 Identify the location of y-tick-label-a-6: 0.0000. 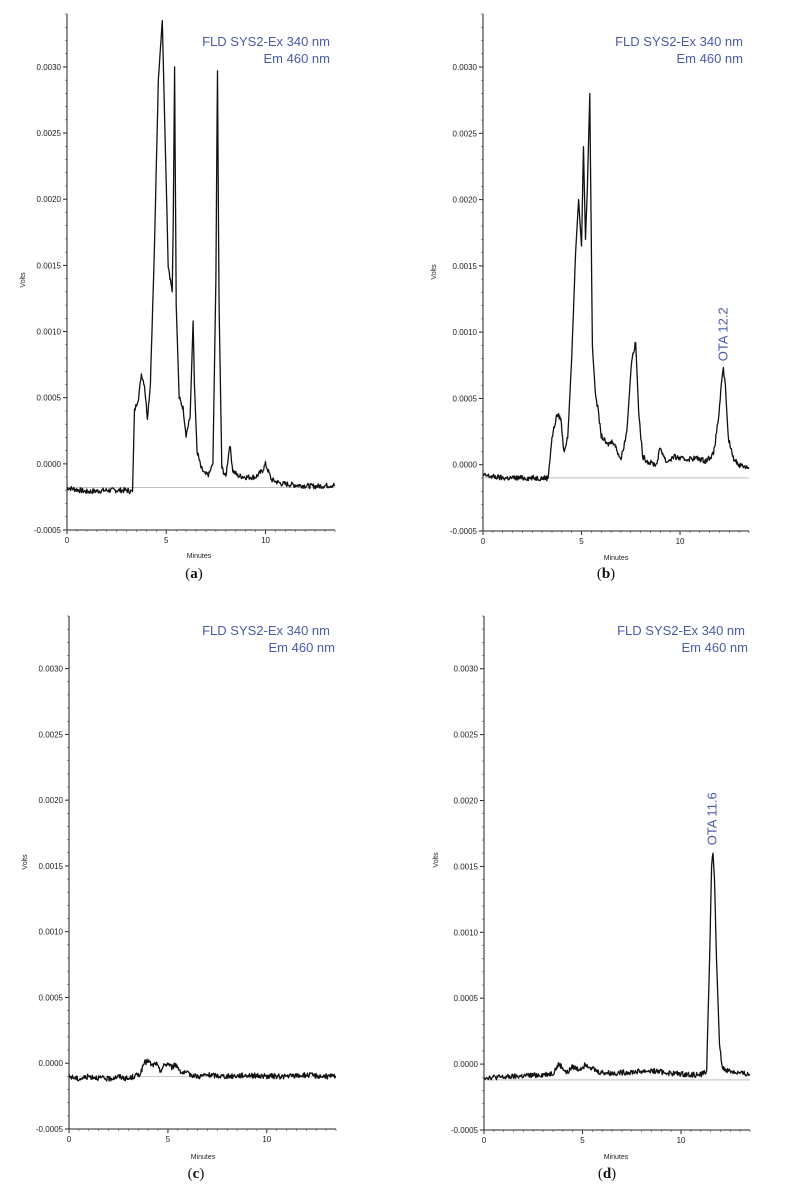
(49, 464).